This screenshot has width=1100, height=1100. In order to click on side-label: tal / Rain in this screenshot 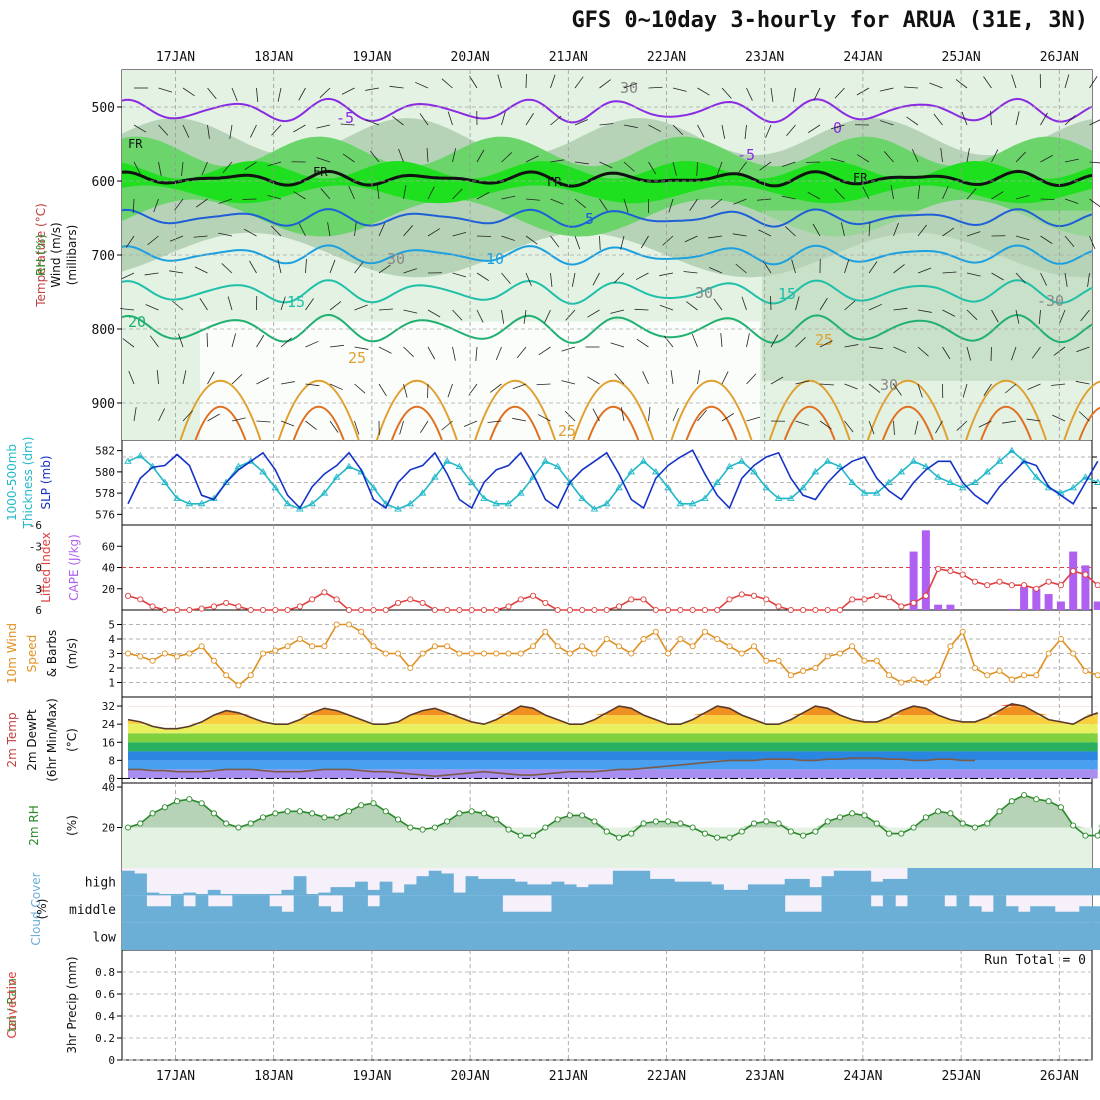, I will do `click(12, 1004)`.